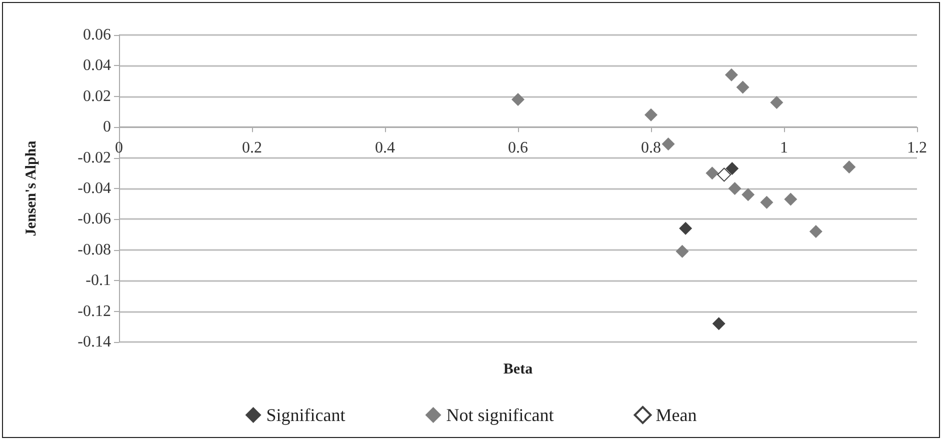 Image resolution: width=944 pixels, height=442 pixels. I want to click on x-tick-label: 0.6, so click(518, 148).